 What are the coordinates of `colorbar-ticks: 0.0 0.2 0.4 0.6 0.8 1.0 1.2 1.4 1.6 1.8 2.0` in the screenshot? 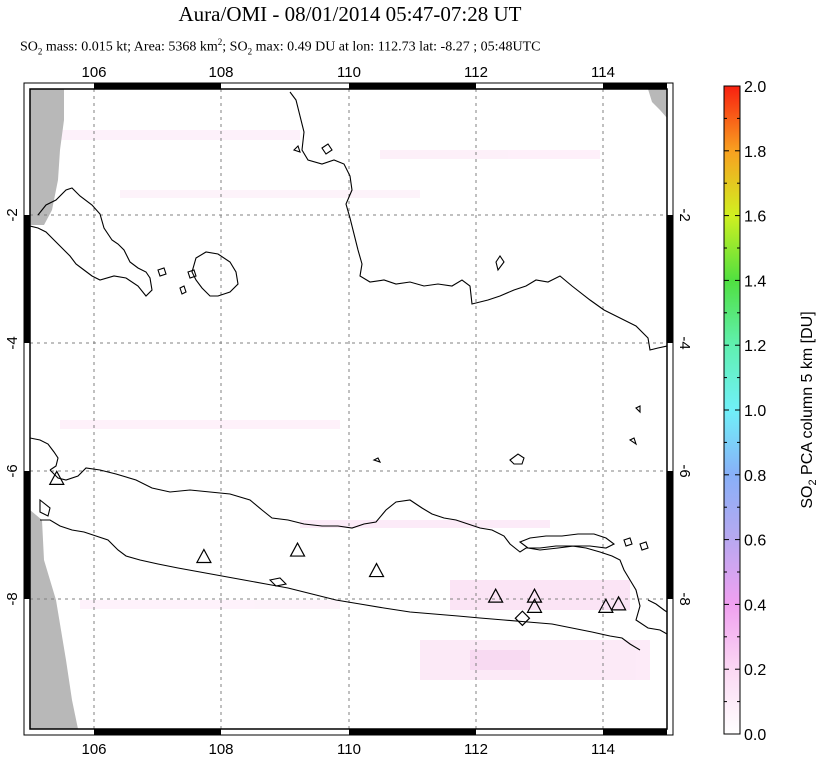 It's located at (745, 411).